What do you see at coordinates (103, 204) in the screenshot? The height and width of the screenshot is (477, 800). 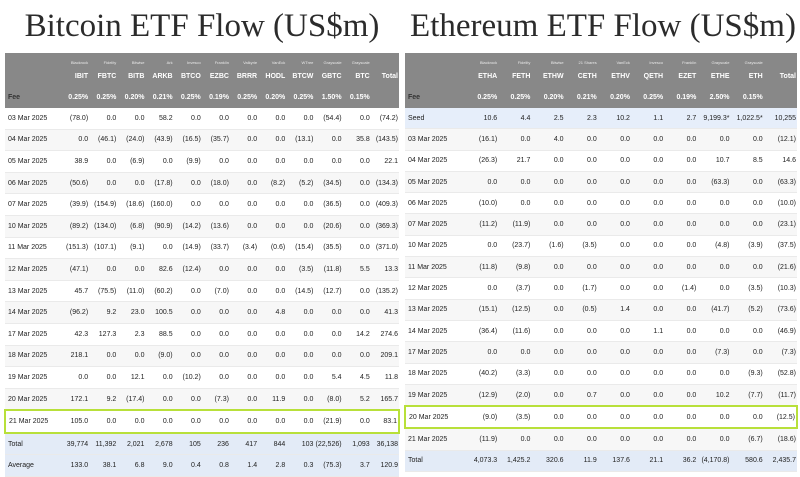 I see `flow-cell: (154.9)` at bounding box center [103, 204].